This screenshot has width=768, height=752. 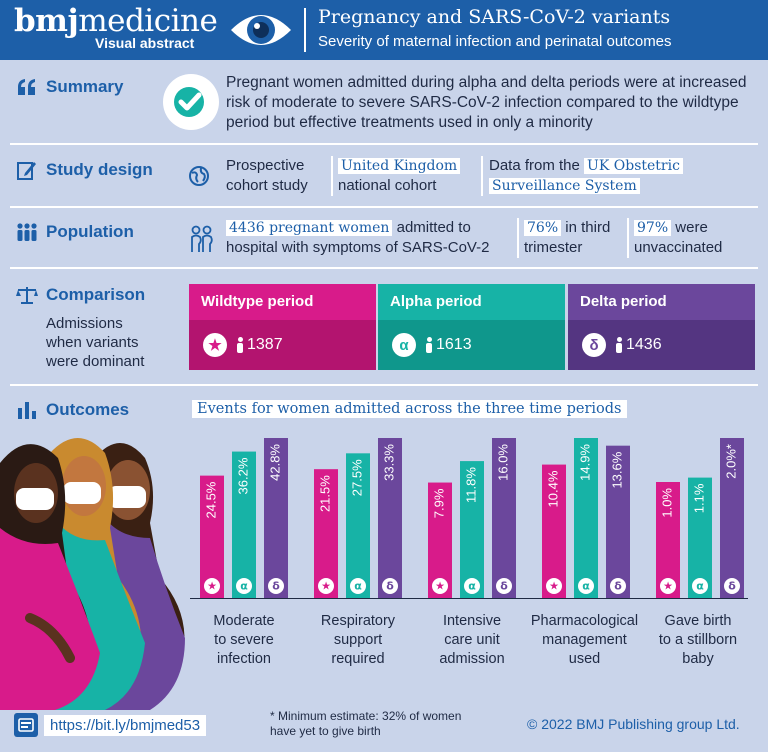 I want to click on globe-icon, so click(x=199, y=176).